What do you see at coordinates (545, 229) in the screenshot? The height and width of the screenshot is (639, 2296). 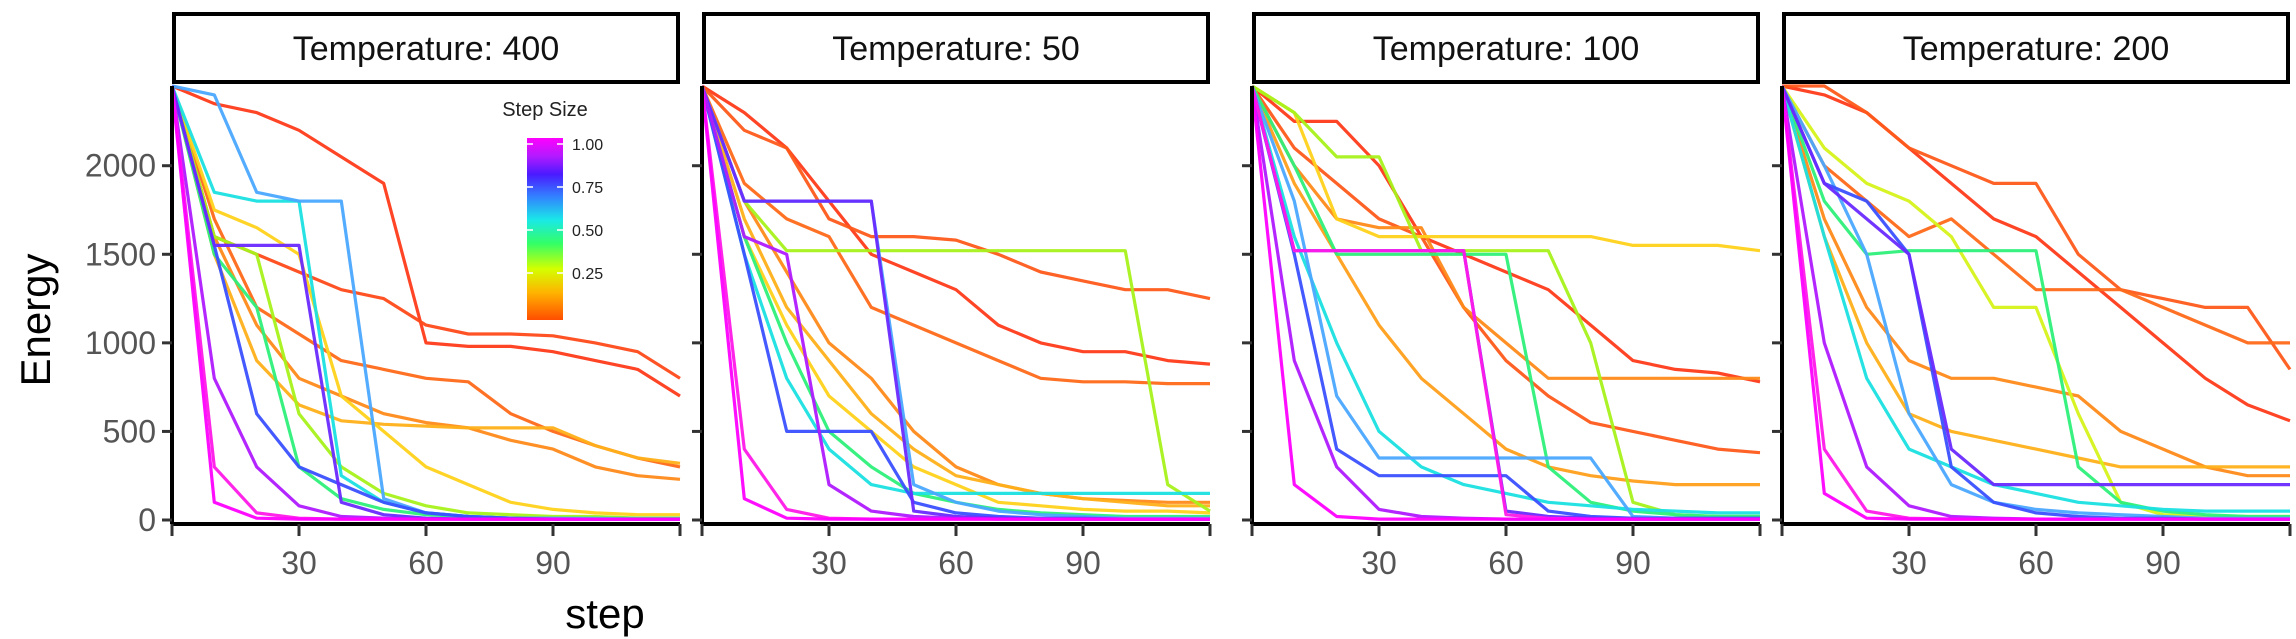 I see `legend-colorbar` at bounding box center [545, 229].